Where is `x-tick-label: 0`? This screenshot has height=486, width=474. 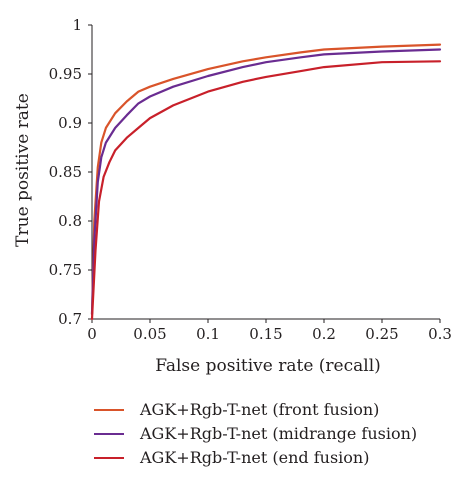 x-tick-label: 0 is located at coordinates (92, 334).